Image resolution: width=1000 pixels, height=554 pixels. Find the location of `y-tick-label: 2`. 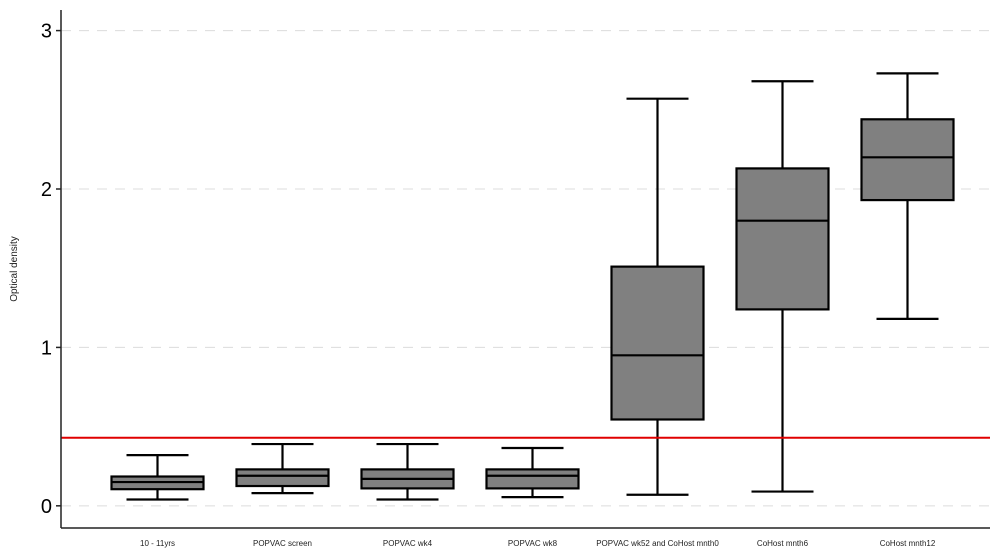

y-tick-label: 2 is located at coordinates (46, 190).